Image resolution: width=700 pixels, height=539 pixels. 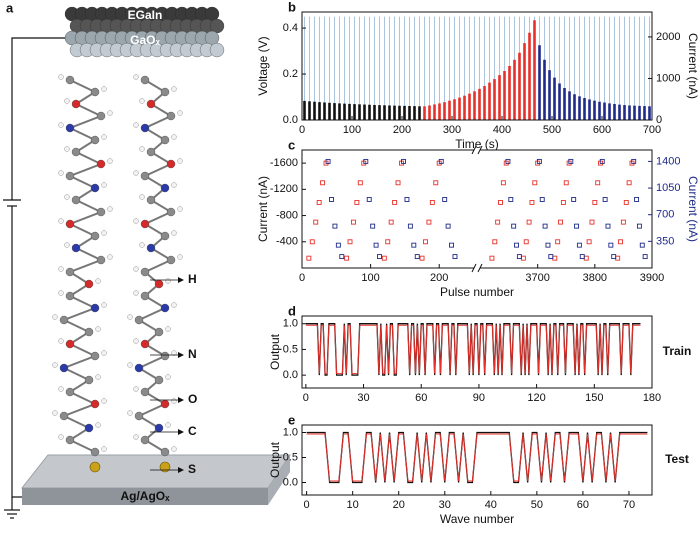 I want to click on bond, so click(x=155, y=266).